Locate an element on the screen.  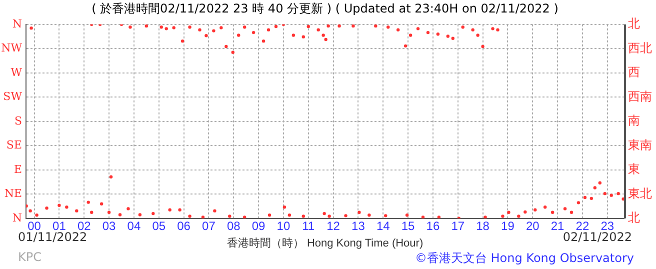
text: 西北 is located at coordinates (640, 47).